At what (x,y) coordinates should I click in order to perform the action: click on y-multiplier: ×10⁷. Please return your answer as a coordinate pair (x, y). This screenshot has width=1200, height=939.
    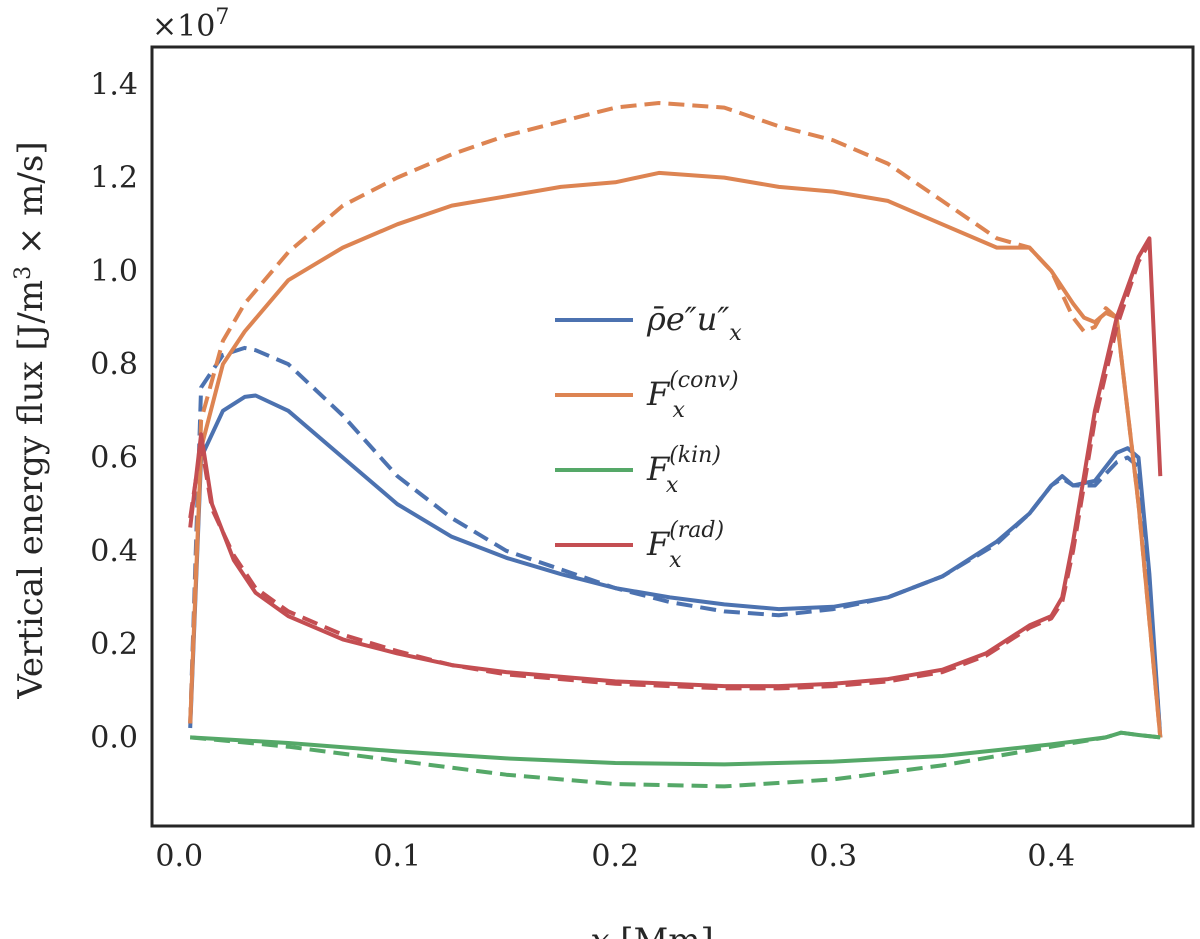
    Looking at the image, I should click on (190, 24).